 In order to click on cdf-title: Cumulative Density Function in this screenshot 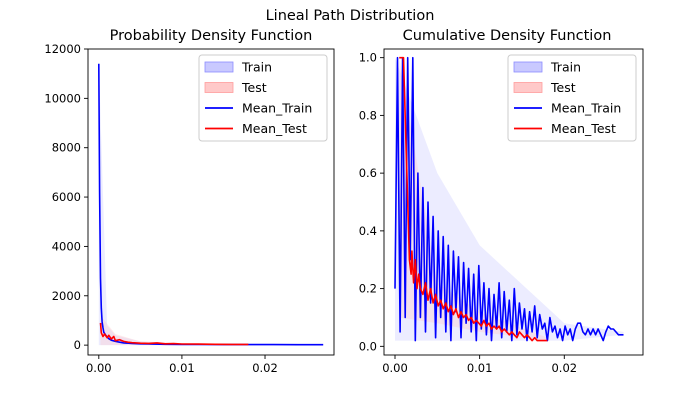, I will do `click(507, 36)`.